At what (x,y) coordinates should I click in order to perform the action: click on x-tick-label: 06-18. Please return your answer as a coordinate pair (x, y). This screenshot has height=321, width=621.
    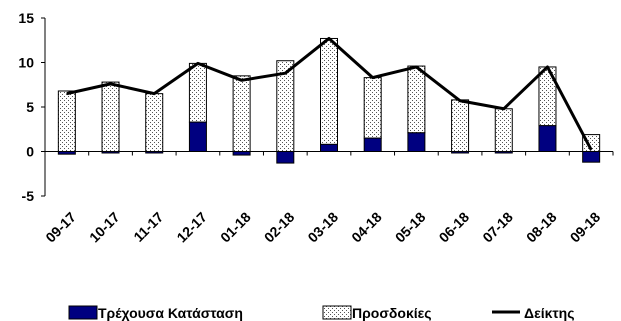
    Looking at the image, I should click on (454, 227).